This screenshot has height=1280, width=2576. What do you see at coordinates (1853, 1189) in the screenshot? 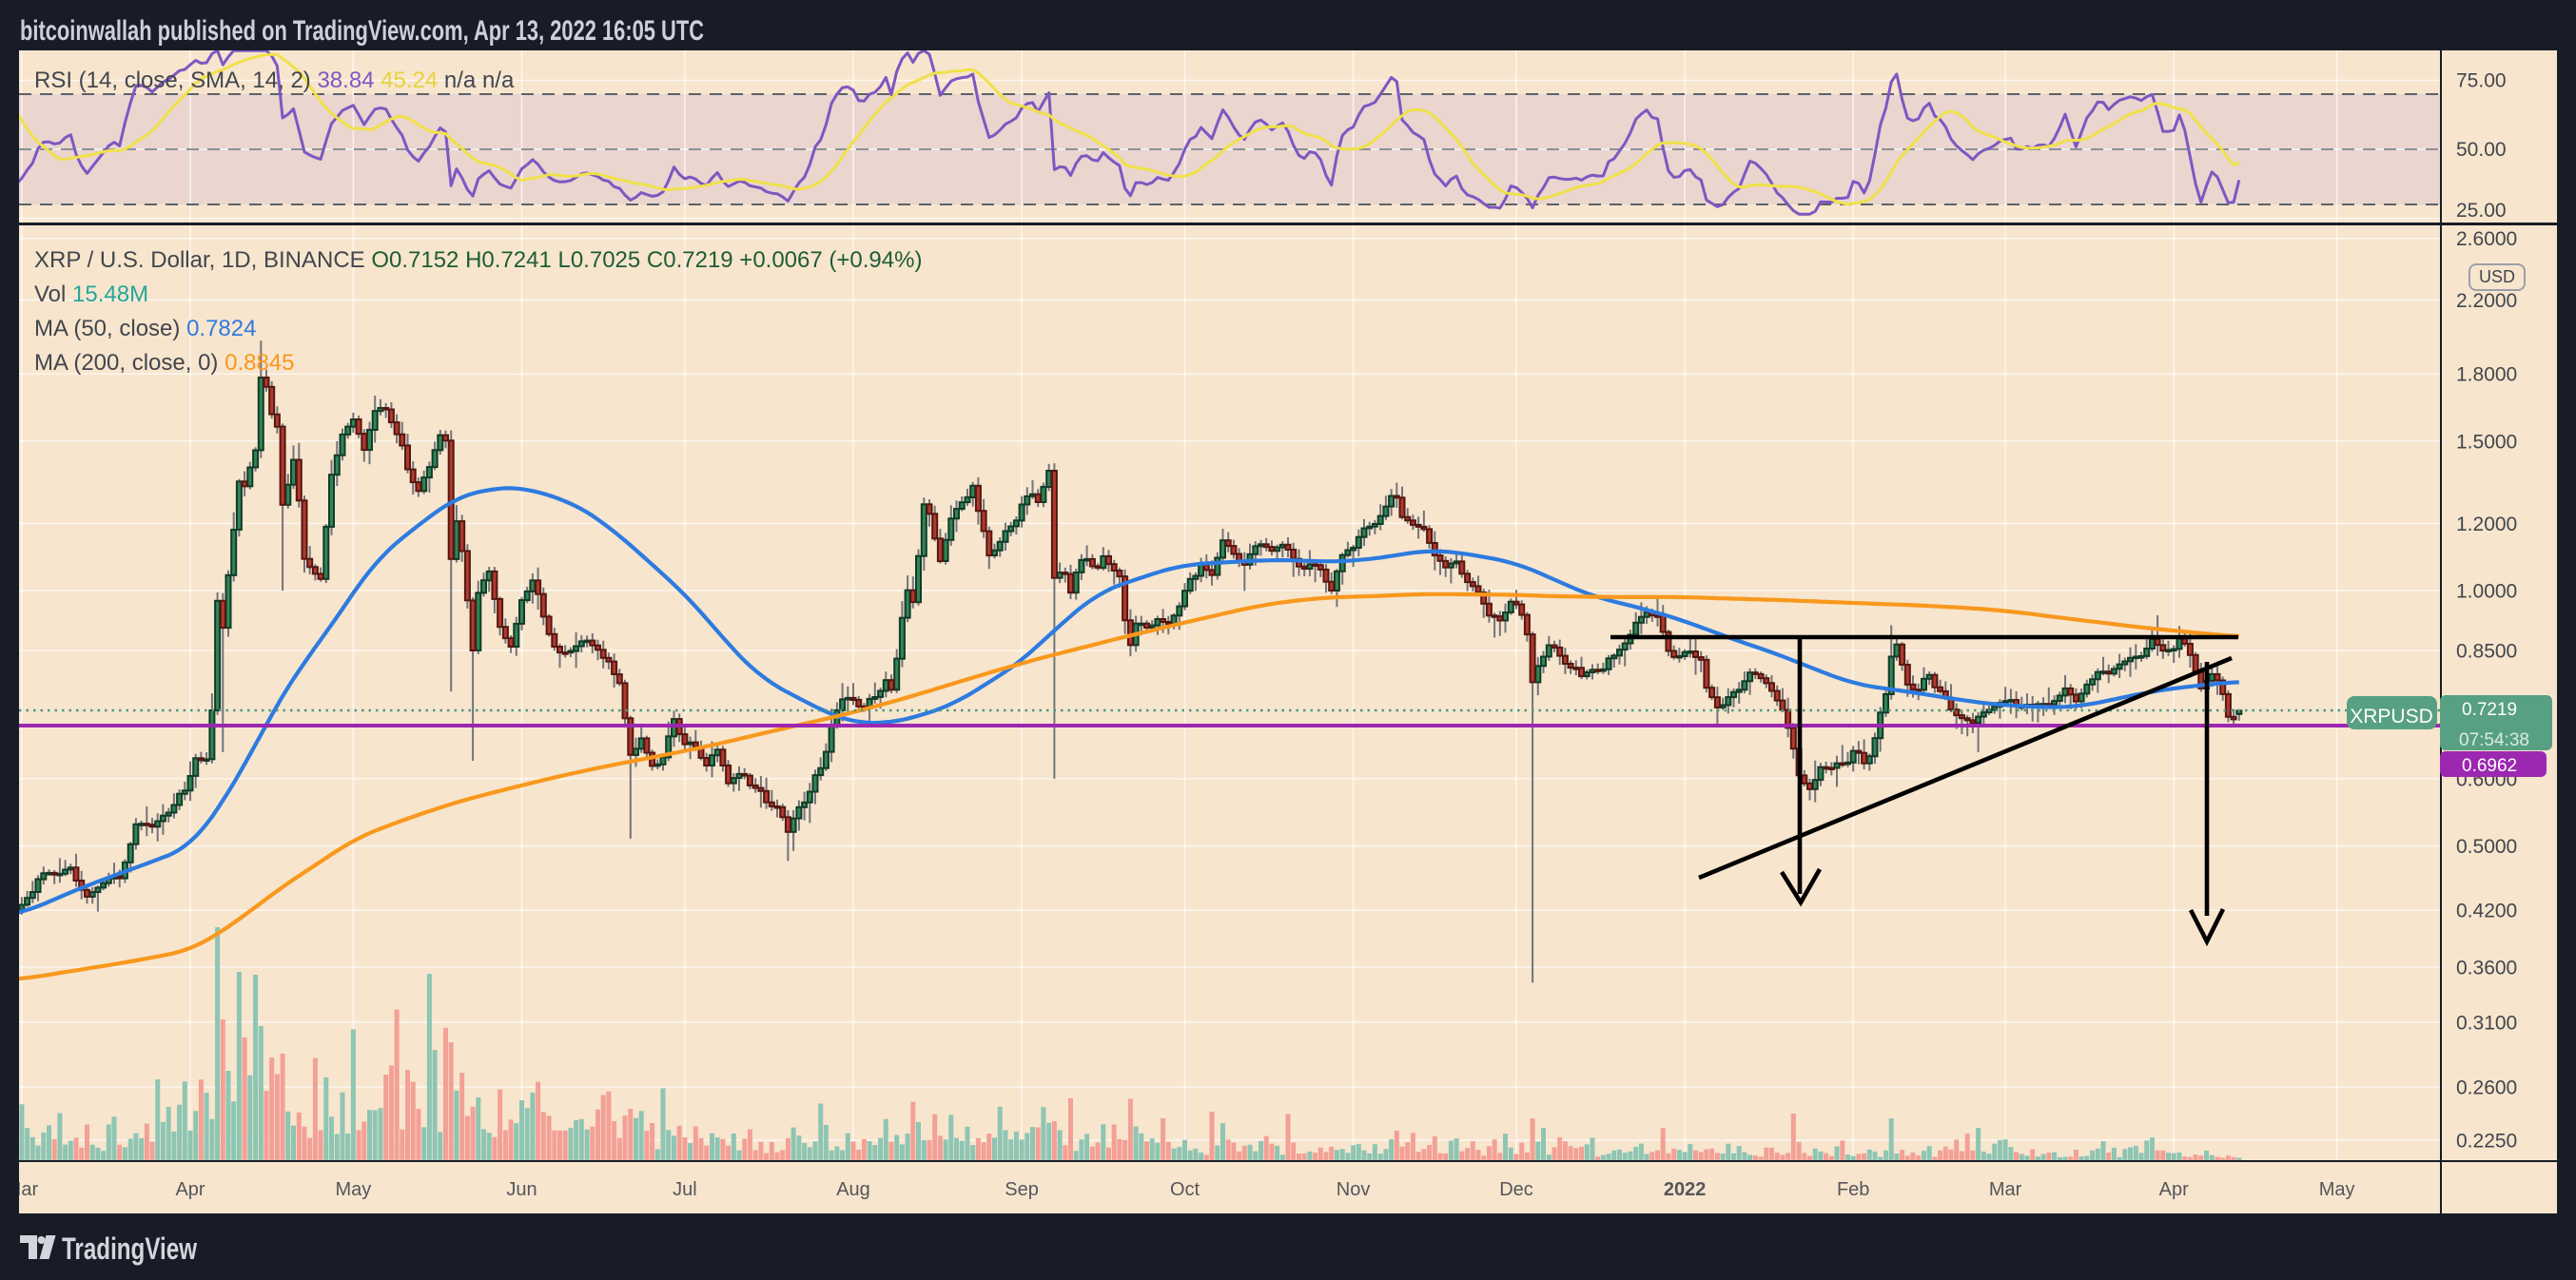
I see `svg-text: Feb` at bounding box center [1853, 1189].